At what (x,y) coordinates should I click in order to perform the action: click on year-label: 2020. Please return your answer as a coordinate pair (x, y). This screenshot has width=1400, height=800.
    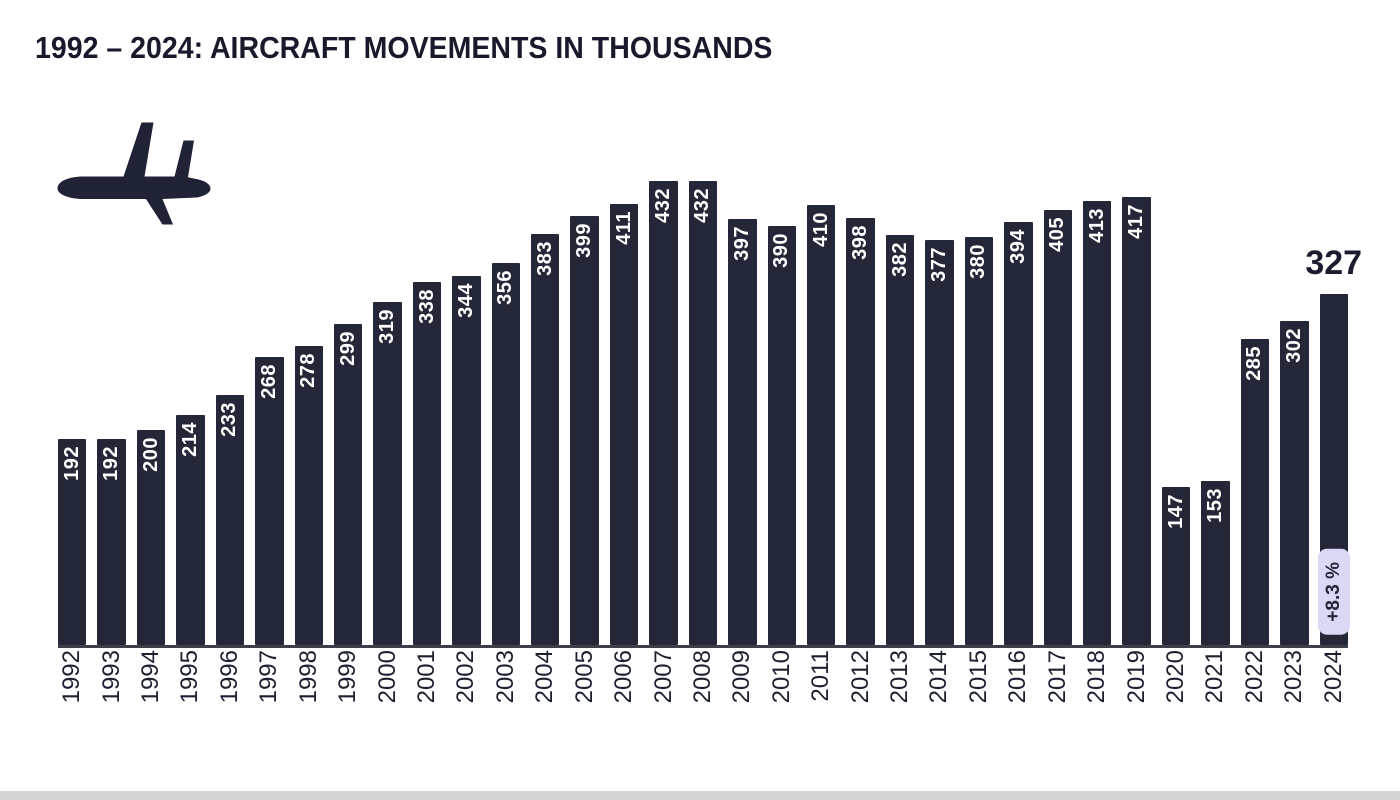
    Looking at the image, I should click on (1176, 677).